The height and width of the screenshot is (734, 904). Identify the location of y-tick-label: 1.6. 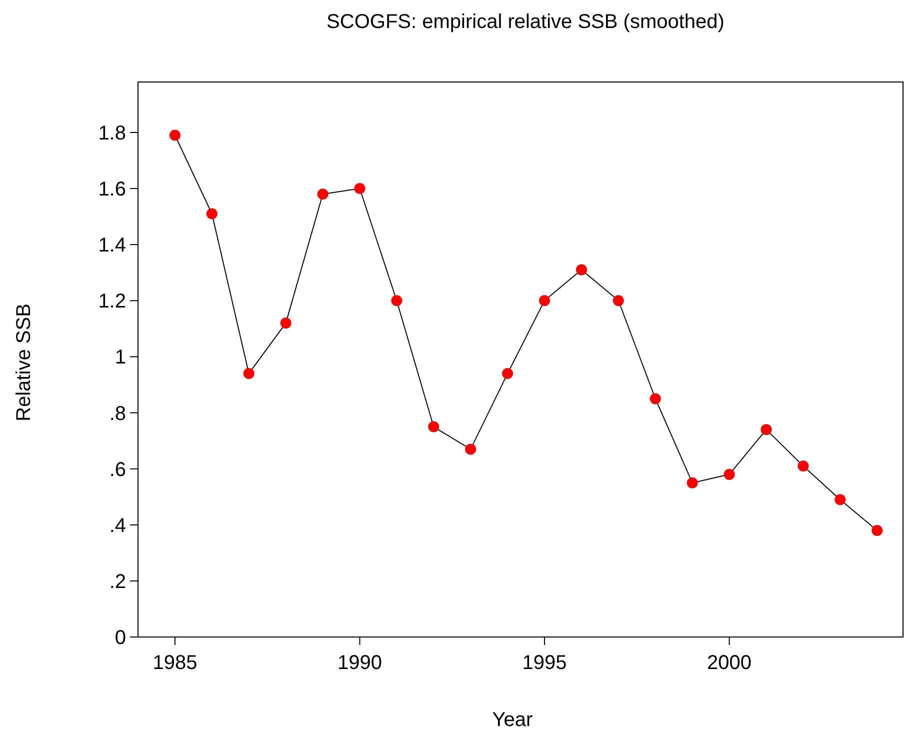
(112, 189).